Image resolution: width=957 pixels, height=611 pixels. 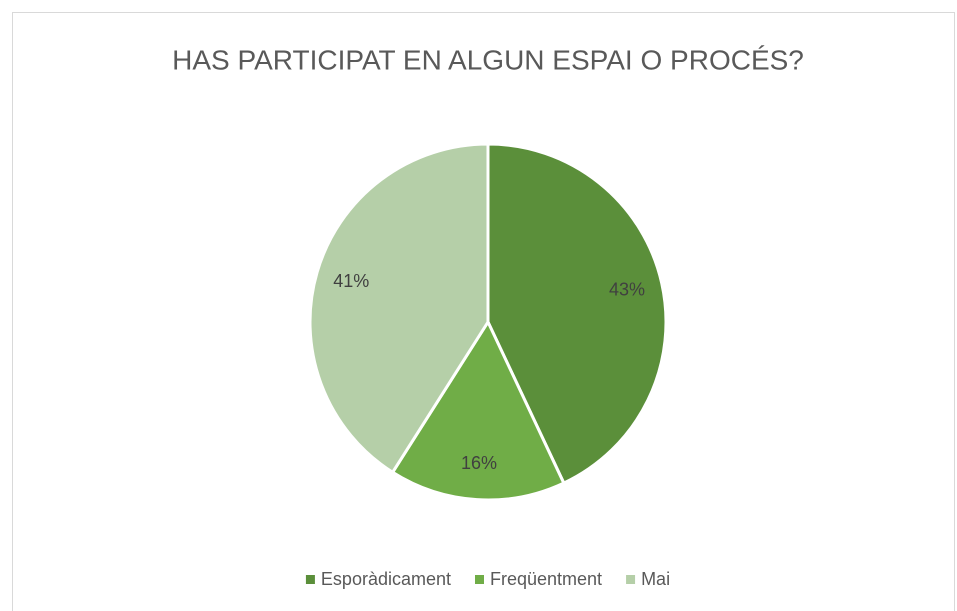 I want to click on legend-label: Freqüentment, so click(x=546, y=579).